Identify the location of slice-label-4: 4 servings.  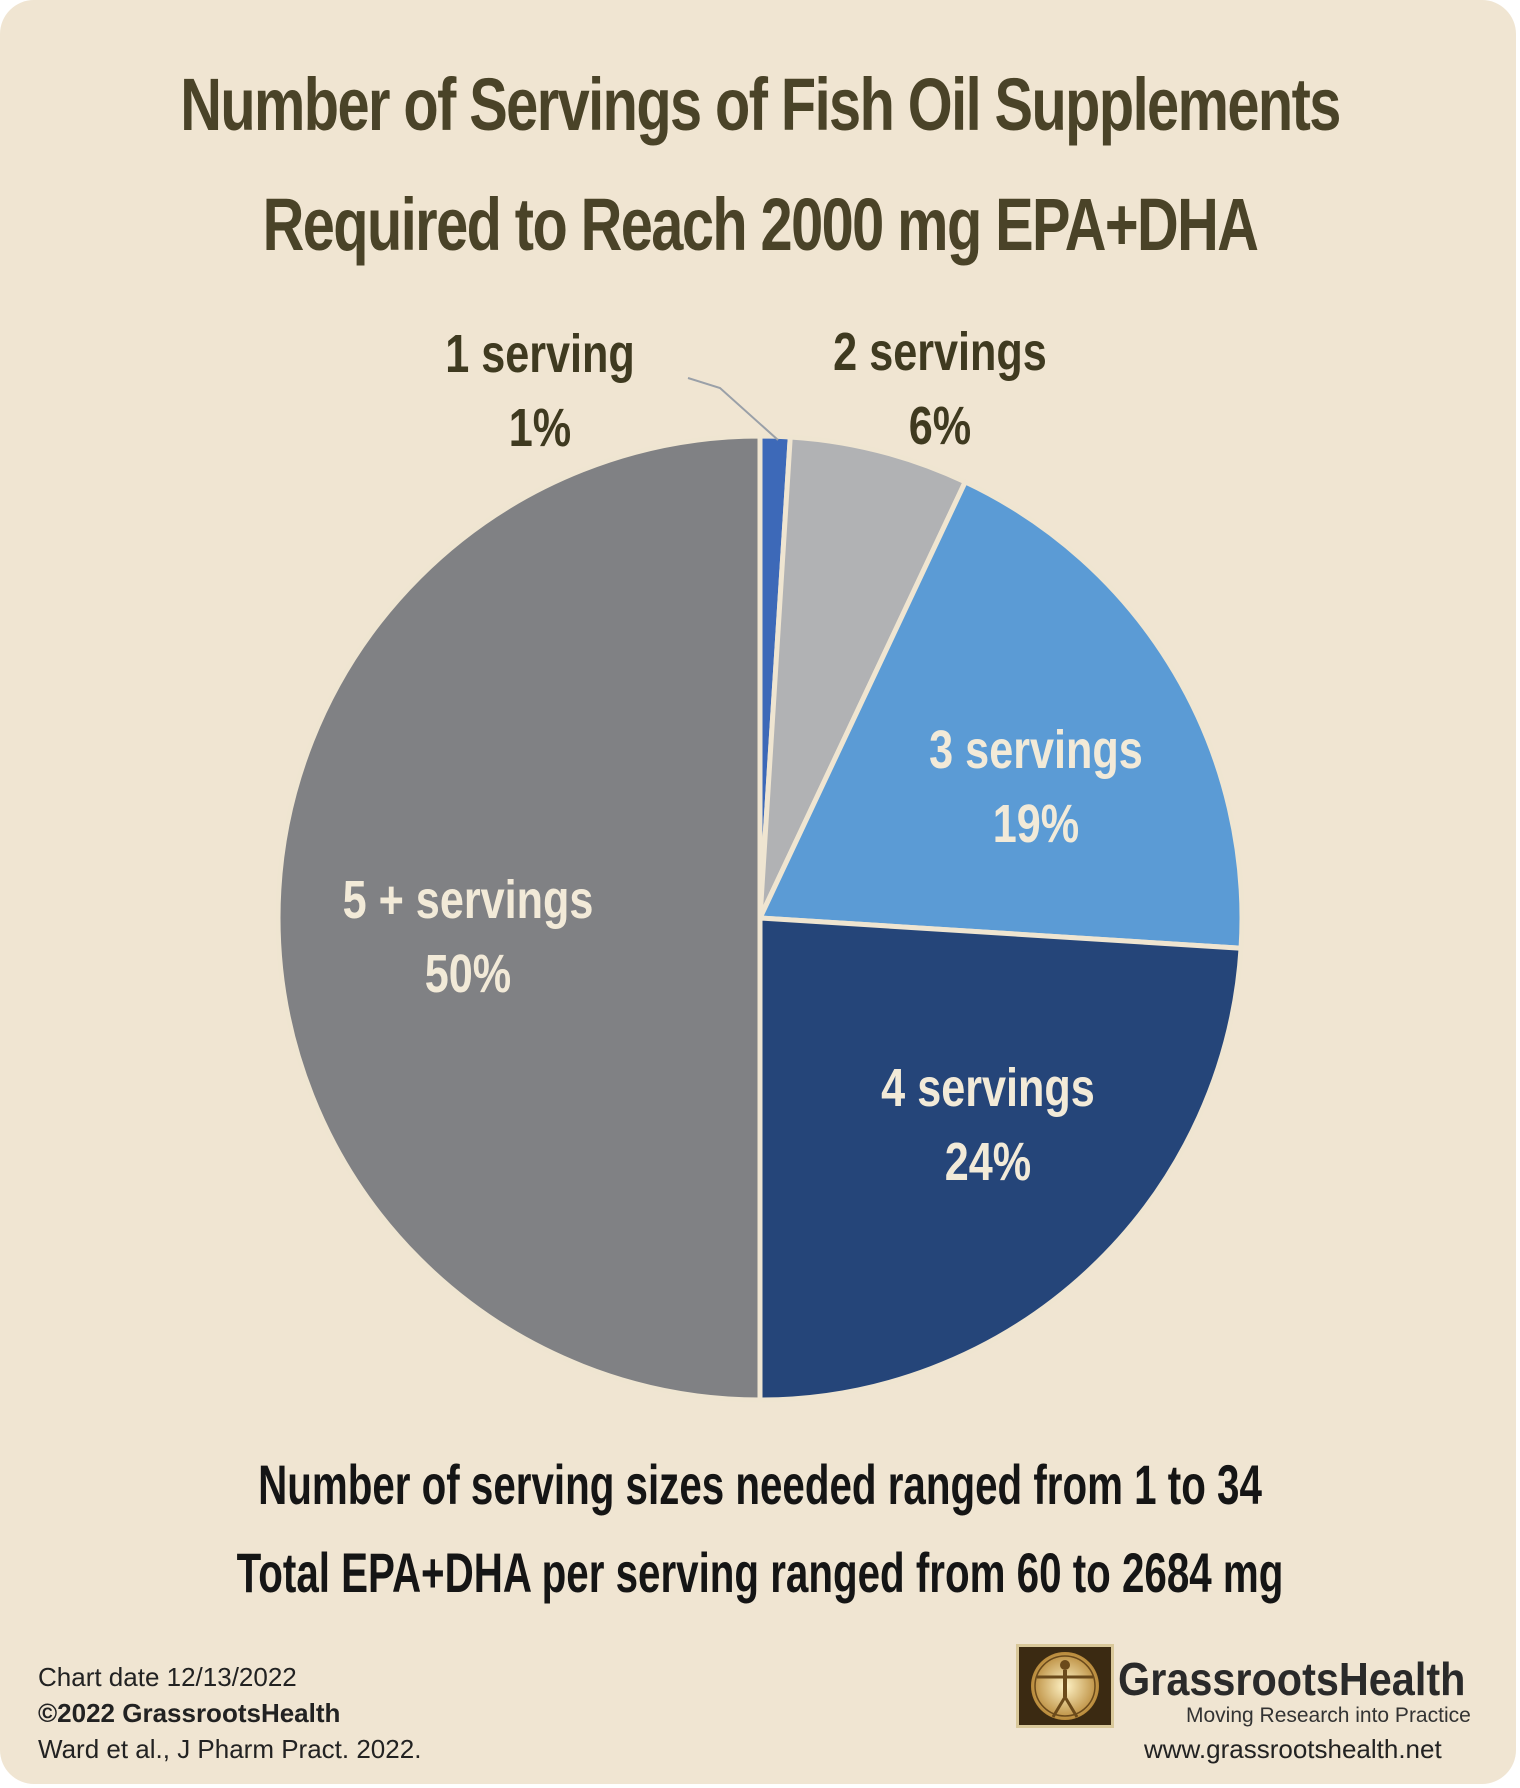
(988, 1089).